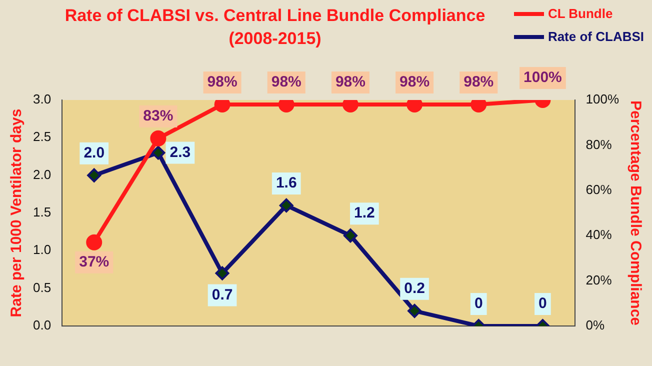 Image resolution: width=652 pixels, height=366 pixels. I want to click on y-tick-label: 0.5, so click(42, 287).